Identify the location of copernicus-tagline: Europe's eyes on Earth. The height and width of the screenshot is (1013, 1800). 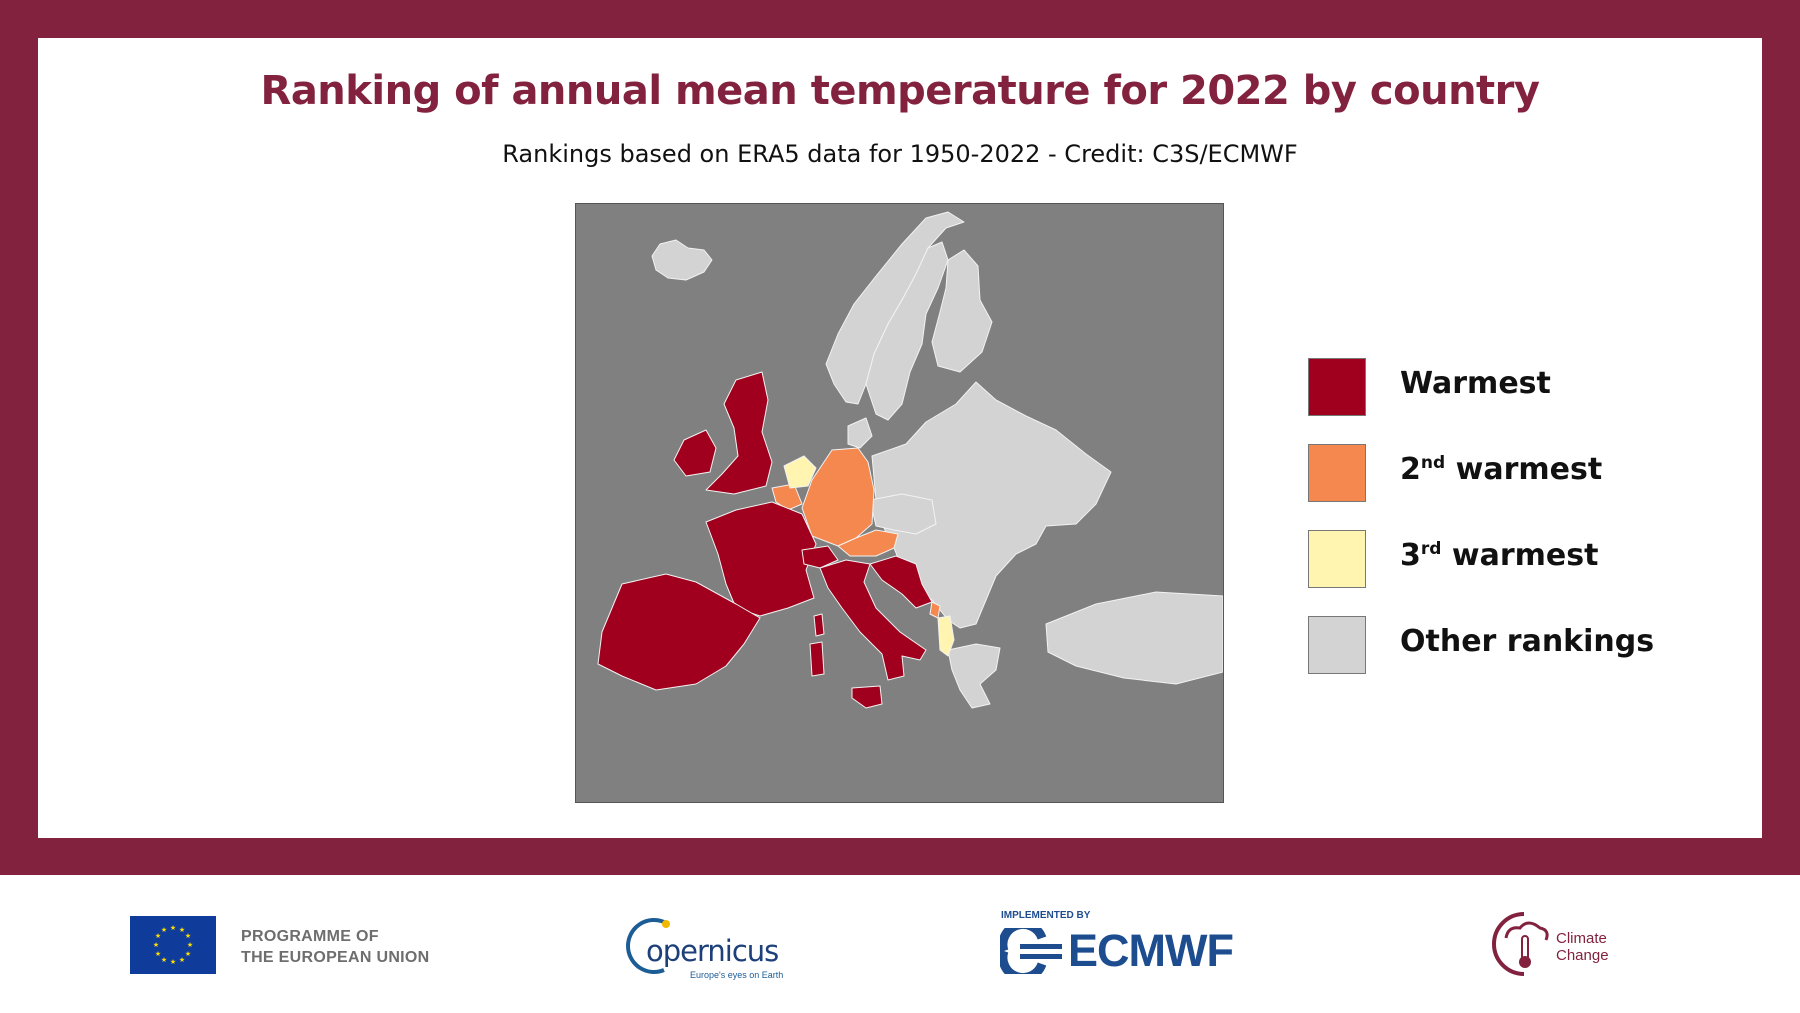
(737, 975).